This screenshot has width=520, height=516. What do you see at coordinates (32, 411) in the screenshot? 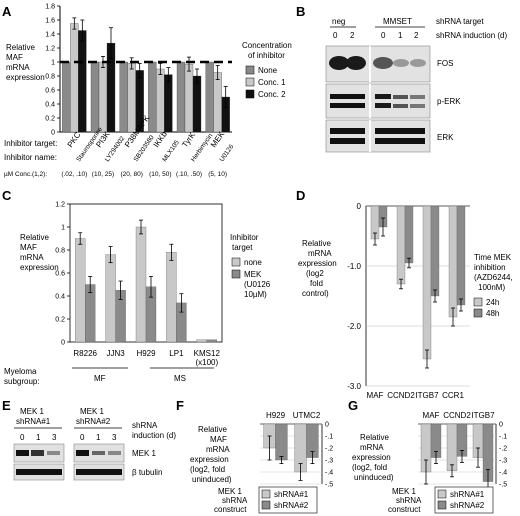
I see `panel-e-group1-label: MEK 1` at bounding box center [32, 411].